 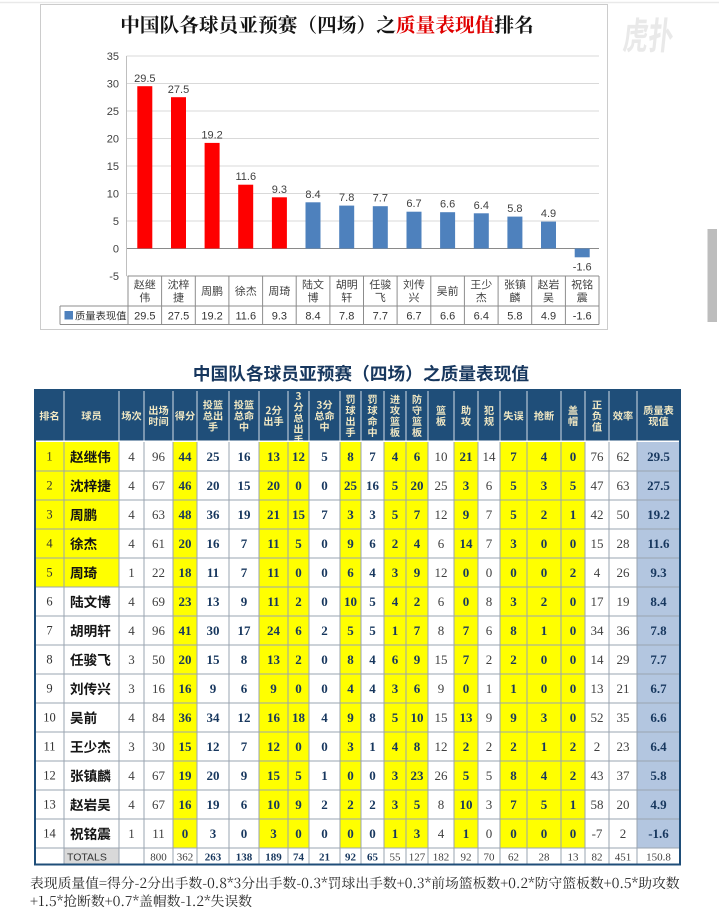 I want to click on svg-text: 61, so click(x=158, y=543).